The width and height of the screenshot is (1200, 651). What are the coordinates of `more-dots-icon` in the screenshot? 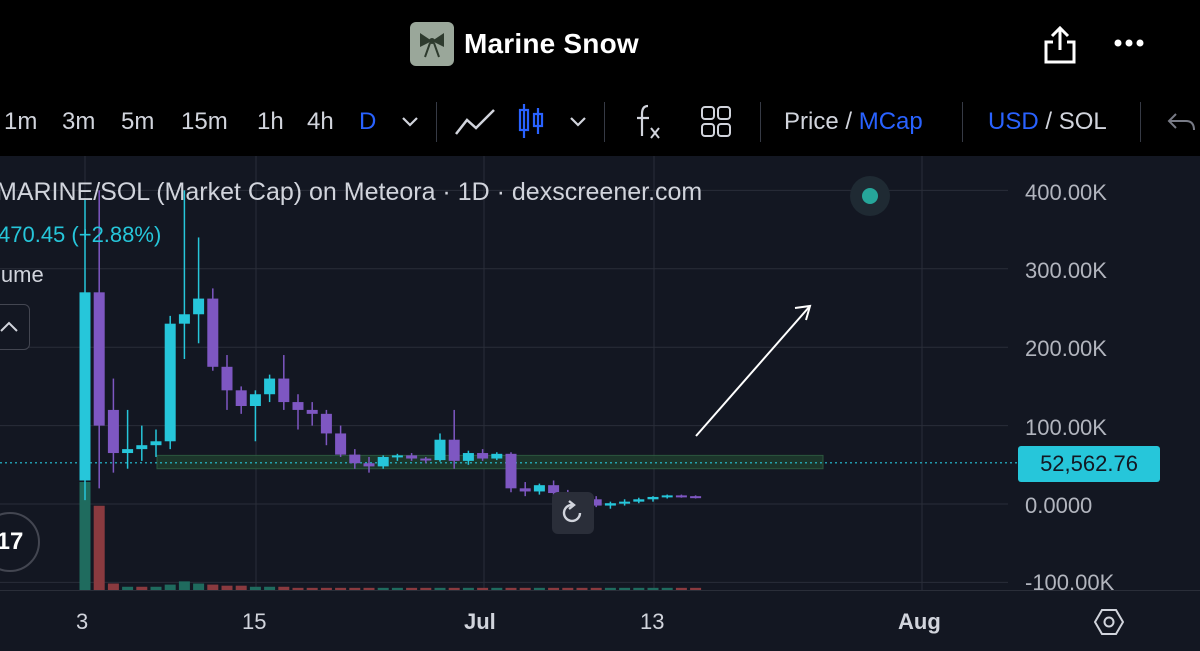 It's located at (1130, 43).